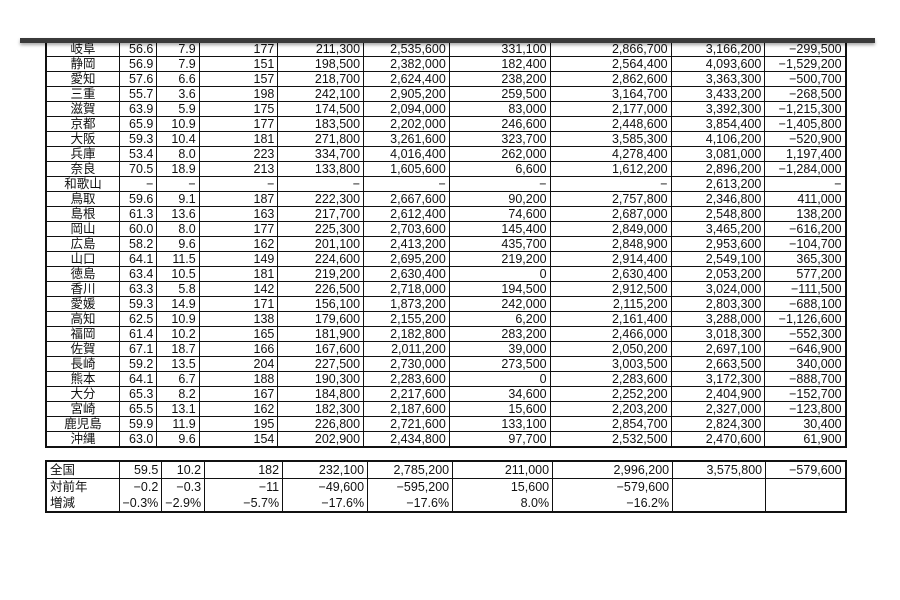  What do you see at coordinates (138, 169) in the screenshot?
I see `value-cell: 70.5` at bounding box center [138, 169].